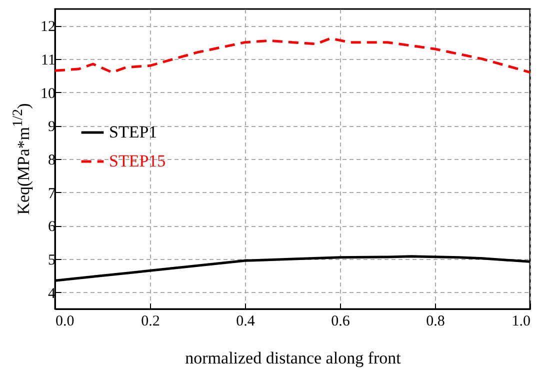 Image resolution: width=550 pixels, height=374 pixels. What do you see at coordinates (52, 294) in the screenshot?
I see `y-tick-label: 4` at bounding box center [52, 294].